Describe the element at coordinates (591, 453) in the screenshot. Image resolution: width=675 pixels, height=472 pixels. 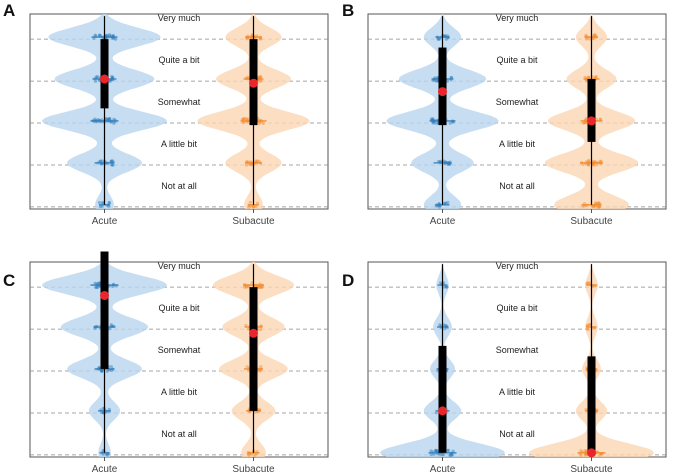
I see `median-dot-subacute` at that location.